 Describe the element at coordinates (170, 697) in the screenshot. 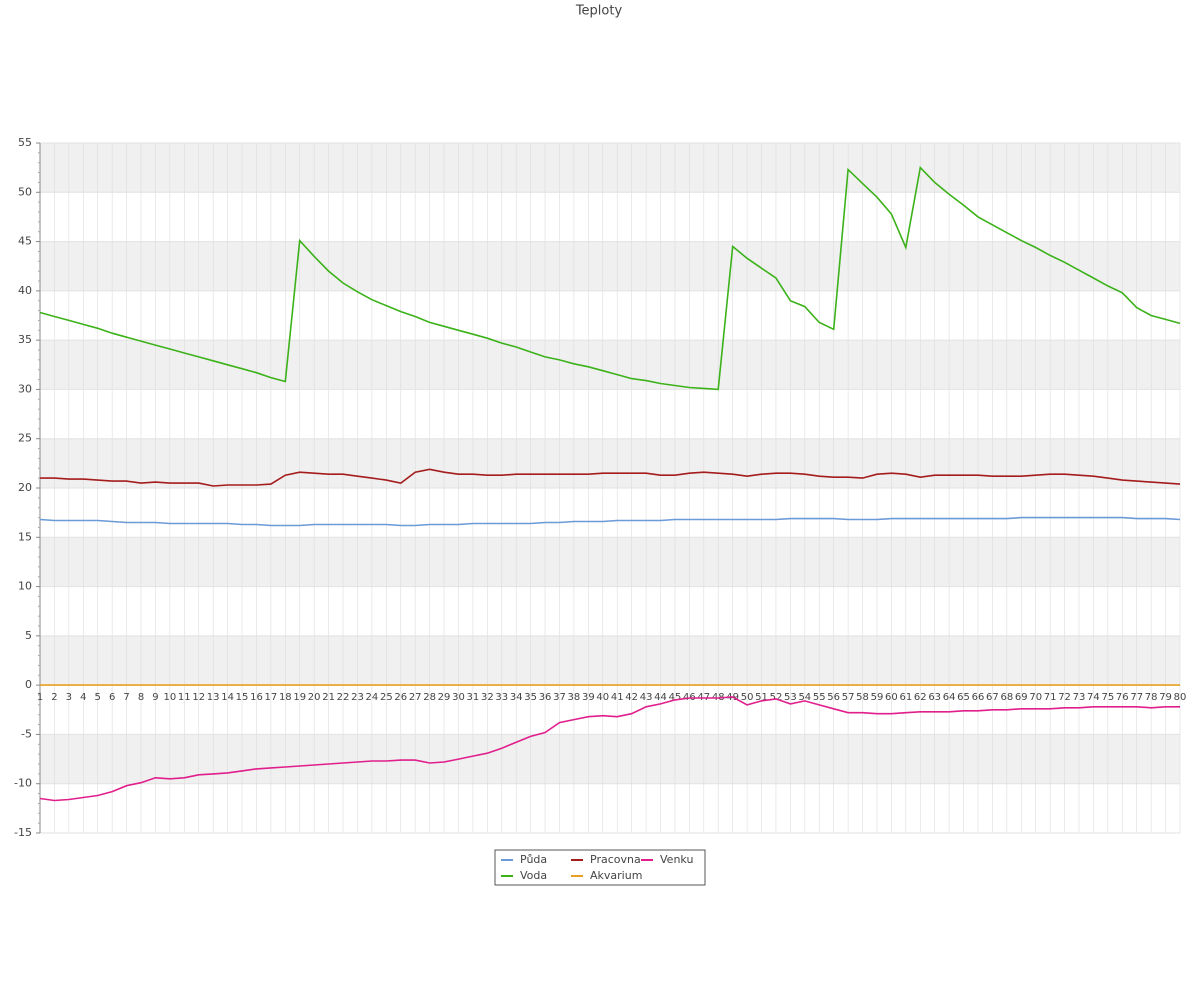

I see `x-tick-label: 10` at that location.